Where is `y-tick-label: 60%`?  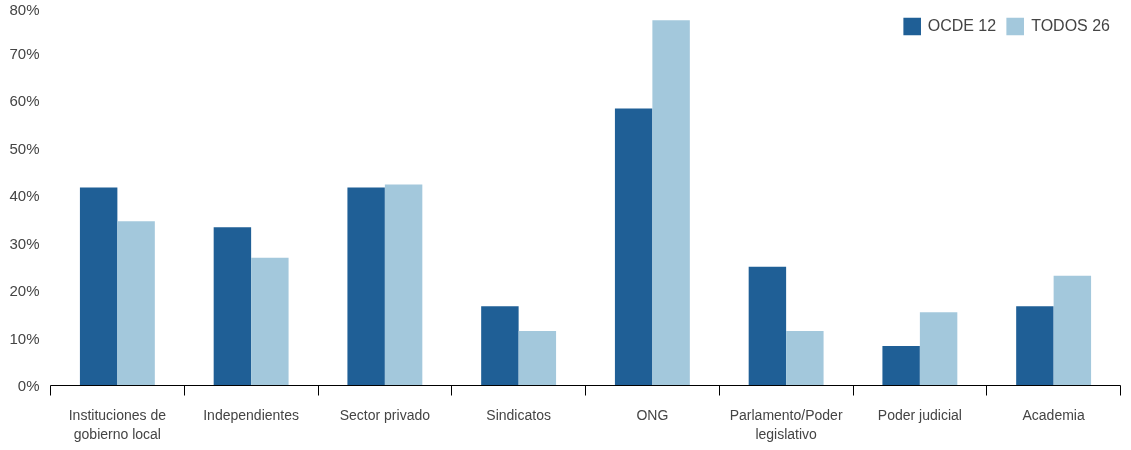 y-tick-label: 60% is located at coordinates (24, 100).